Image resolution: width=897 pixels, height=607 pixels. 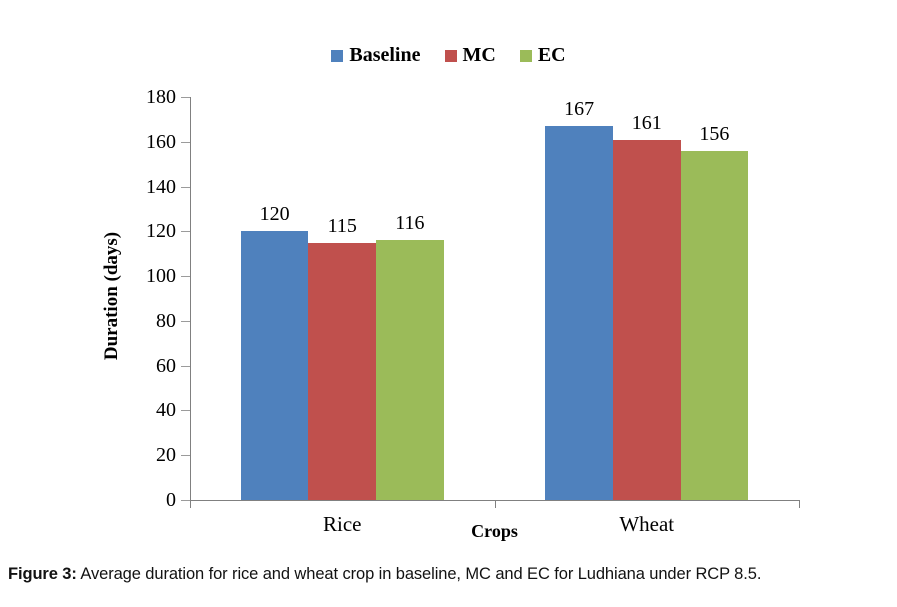 What do you see at coordinates (161, 231) in the screenshot?
I see `y-tick-label: 120` at bounding box center [161, 231].